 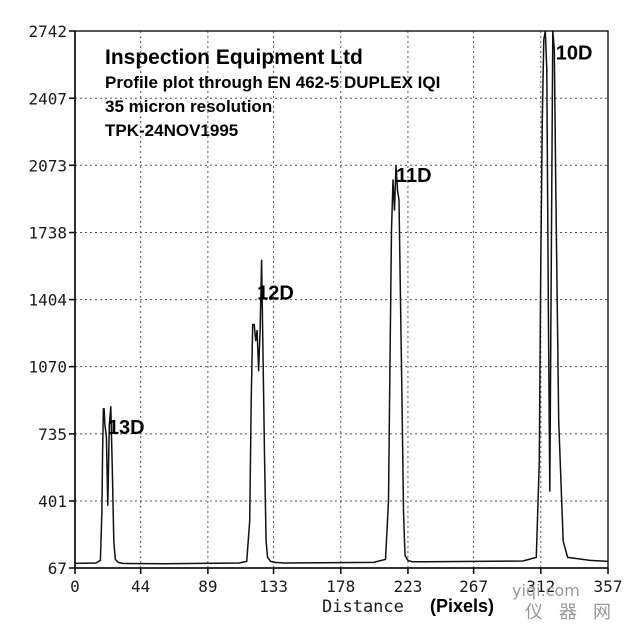 I want to click on watermark: yiqi.com 仪 器 网, so click(x=561, y=602).